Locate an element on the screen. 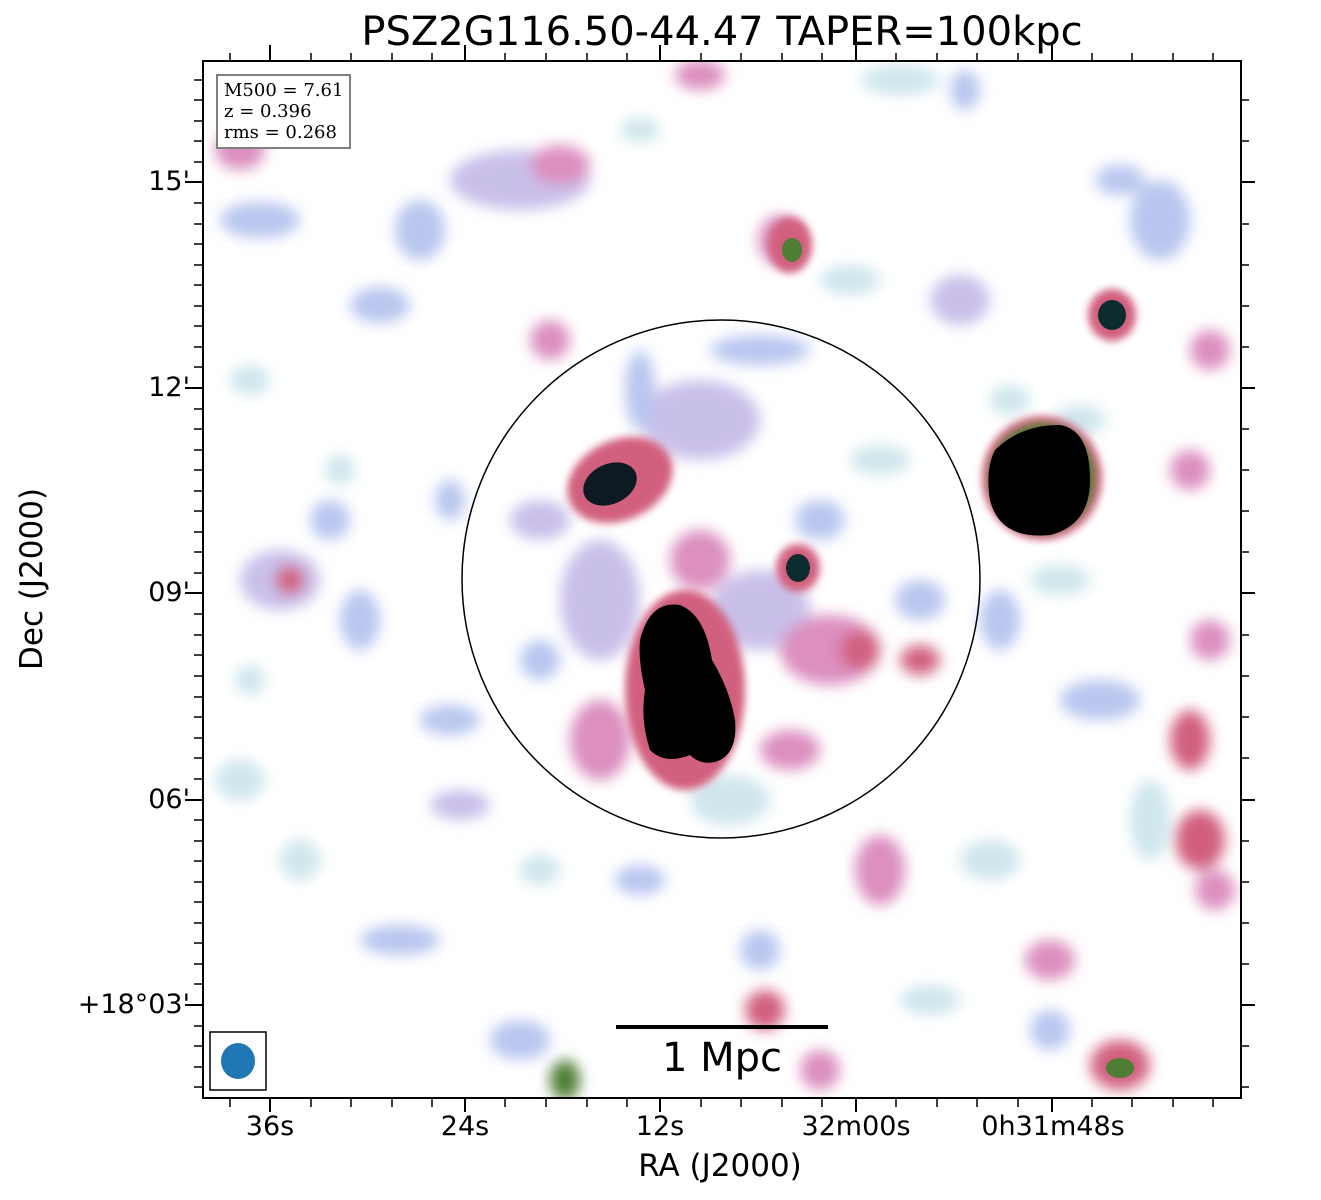 The height and width of the screenshot is (1200, 1321). y-tick-label: 09' is located at coordinates (169, 592).